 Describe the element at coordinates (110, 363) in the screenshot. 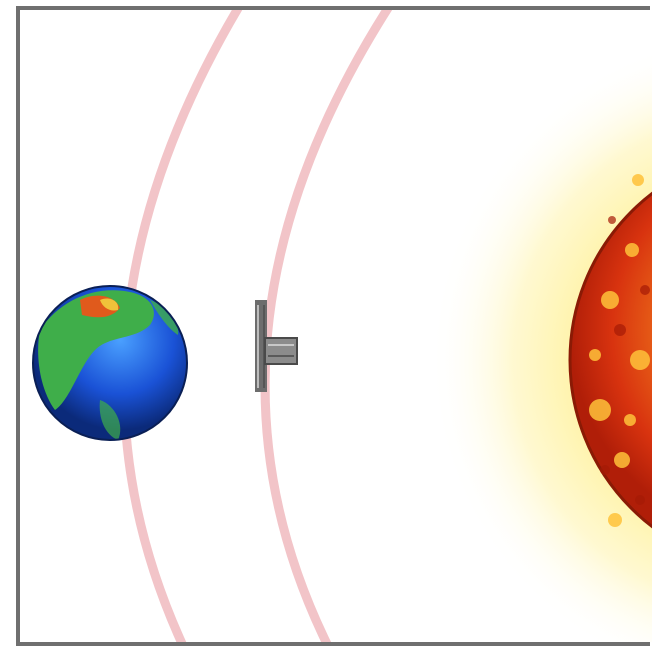

I see `earth-icon` at that location.